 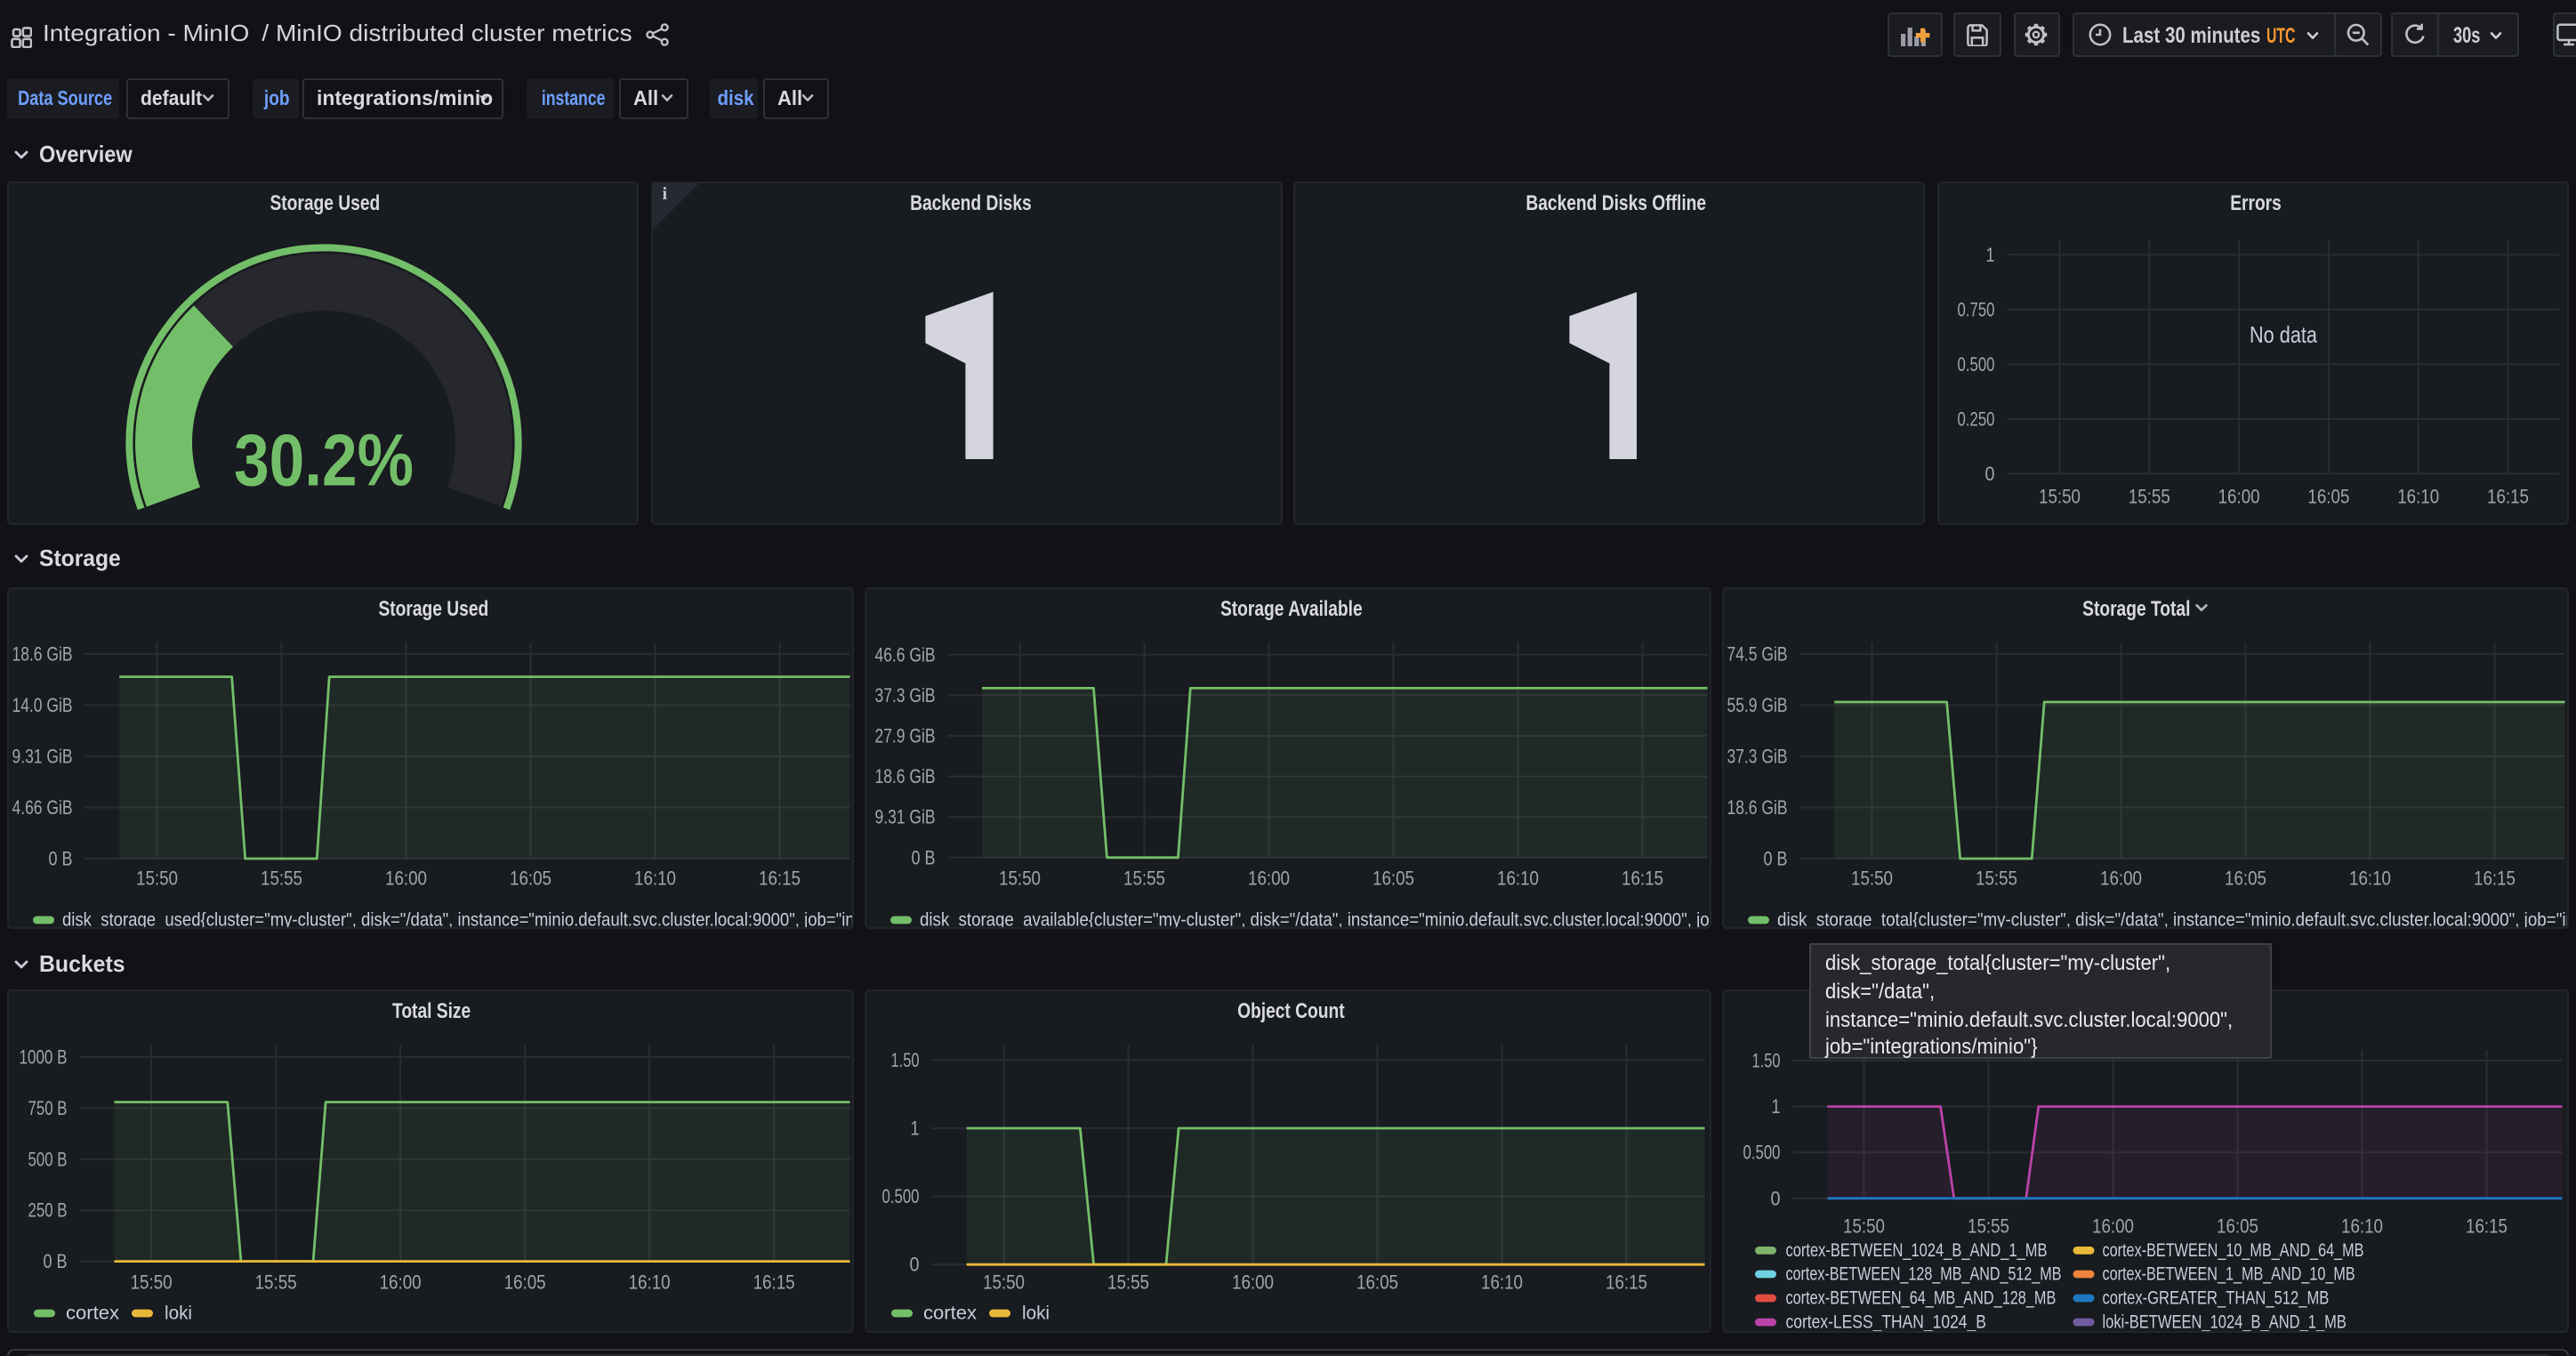 I want to click on svg-text: cortex-BETWEEN_10_MB_AND_64_MB, so click(x=2233, y=1250).